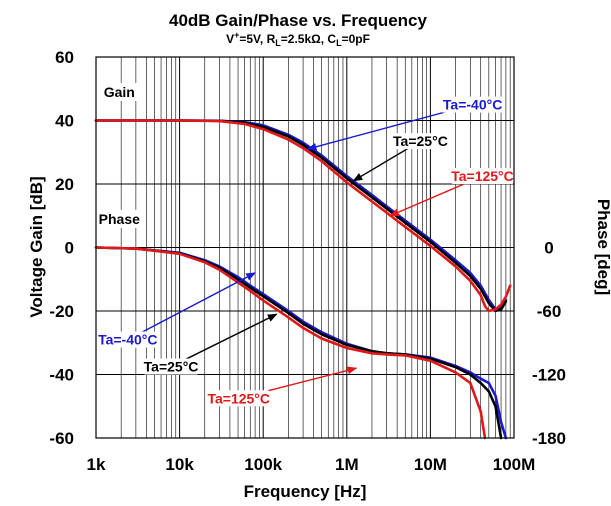  Describe the element at coordinates (347, 464) in the screenshot. I see `x-tick-label: 1M` at that location.